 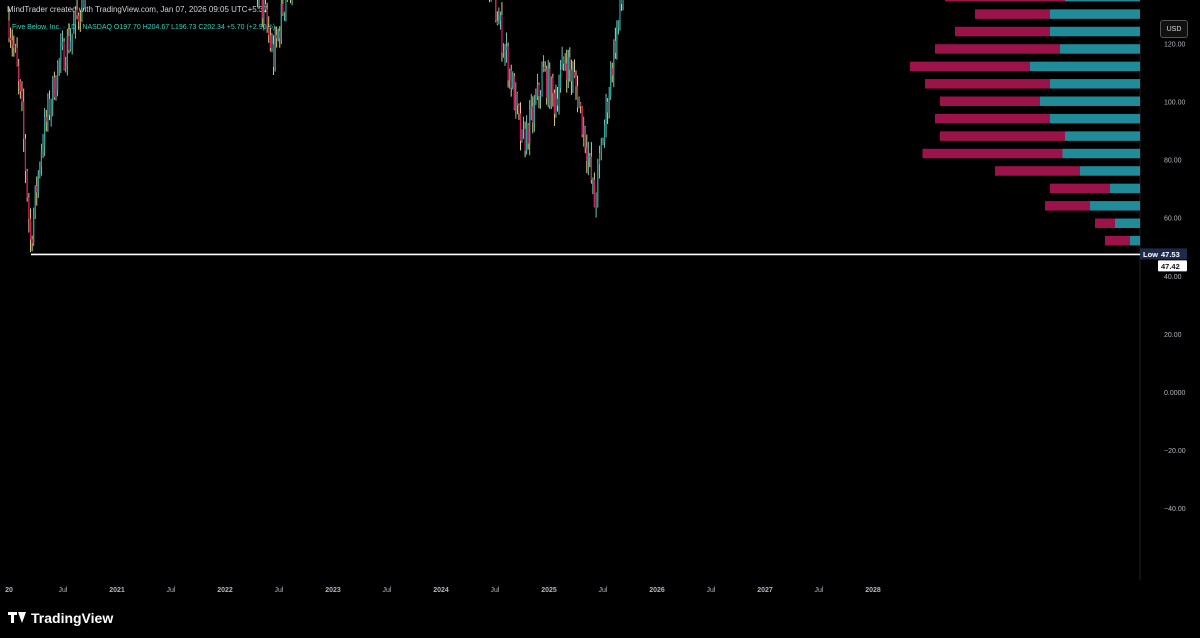 I want to click on tradingview-logo: TradingView, so click(x=60, y=618).